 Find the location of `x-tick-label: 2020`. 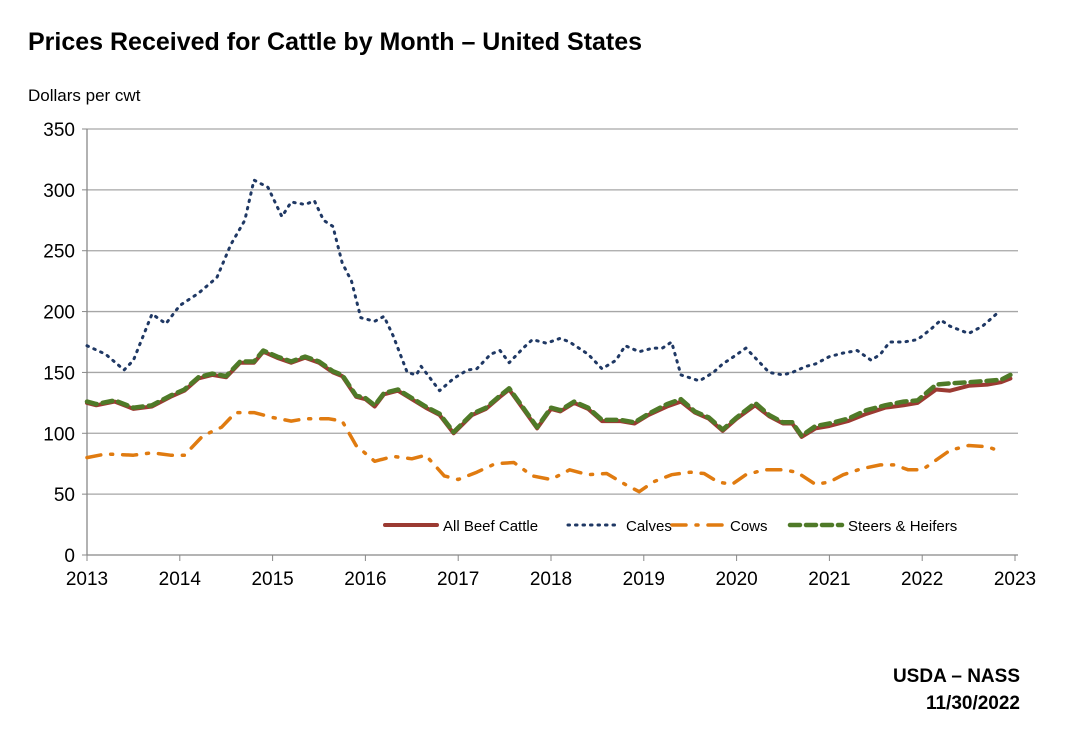

x-tick-label: 2020 is located at coordinates (736, 579).